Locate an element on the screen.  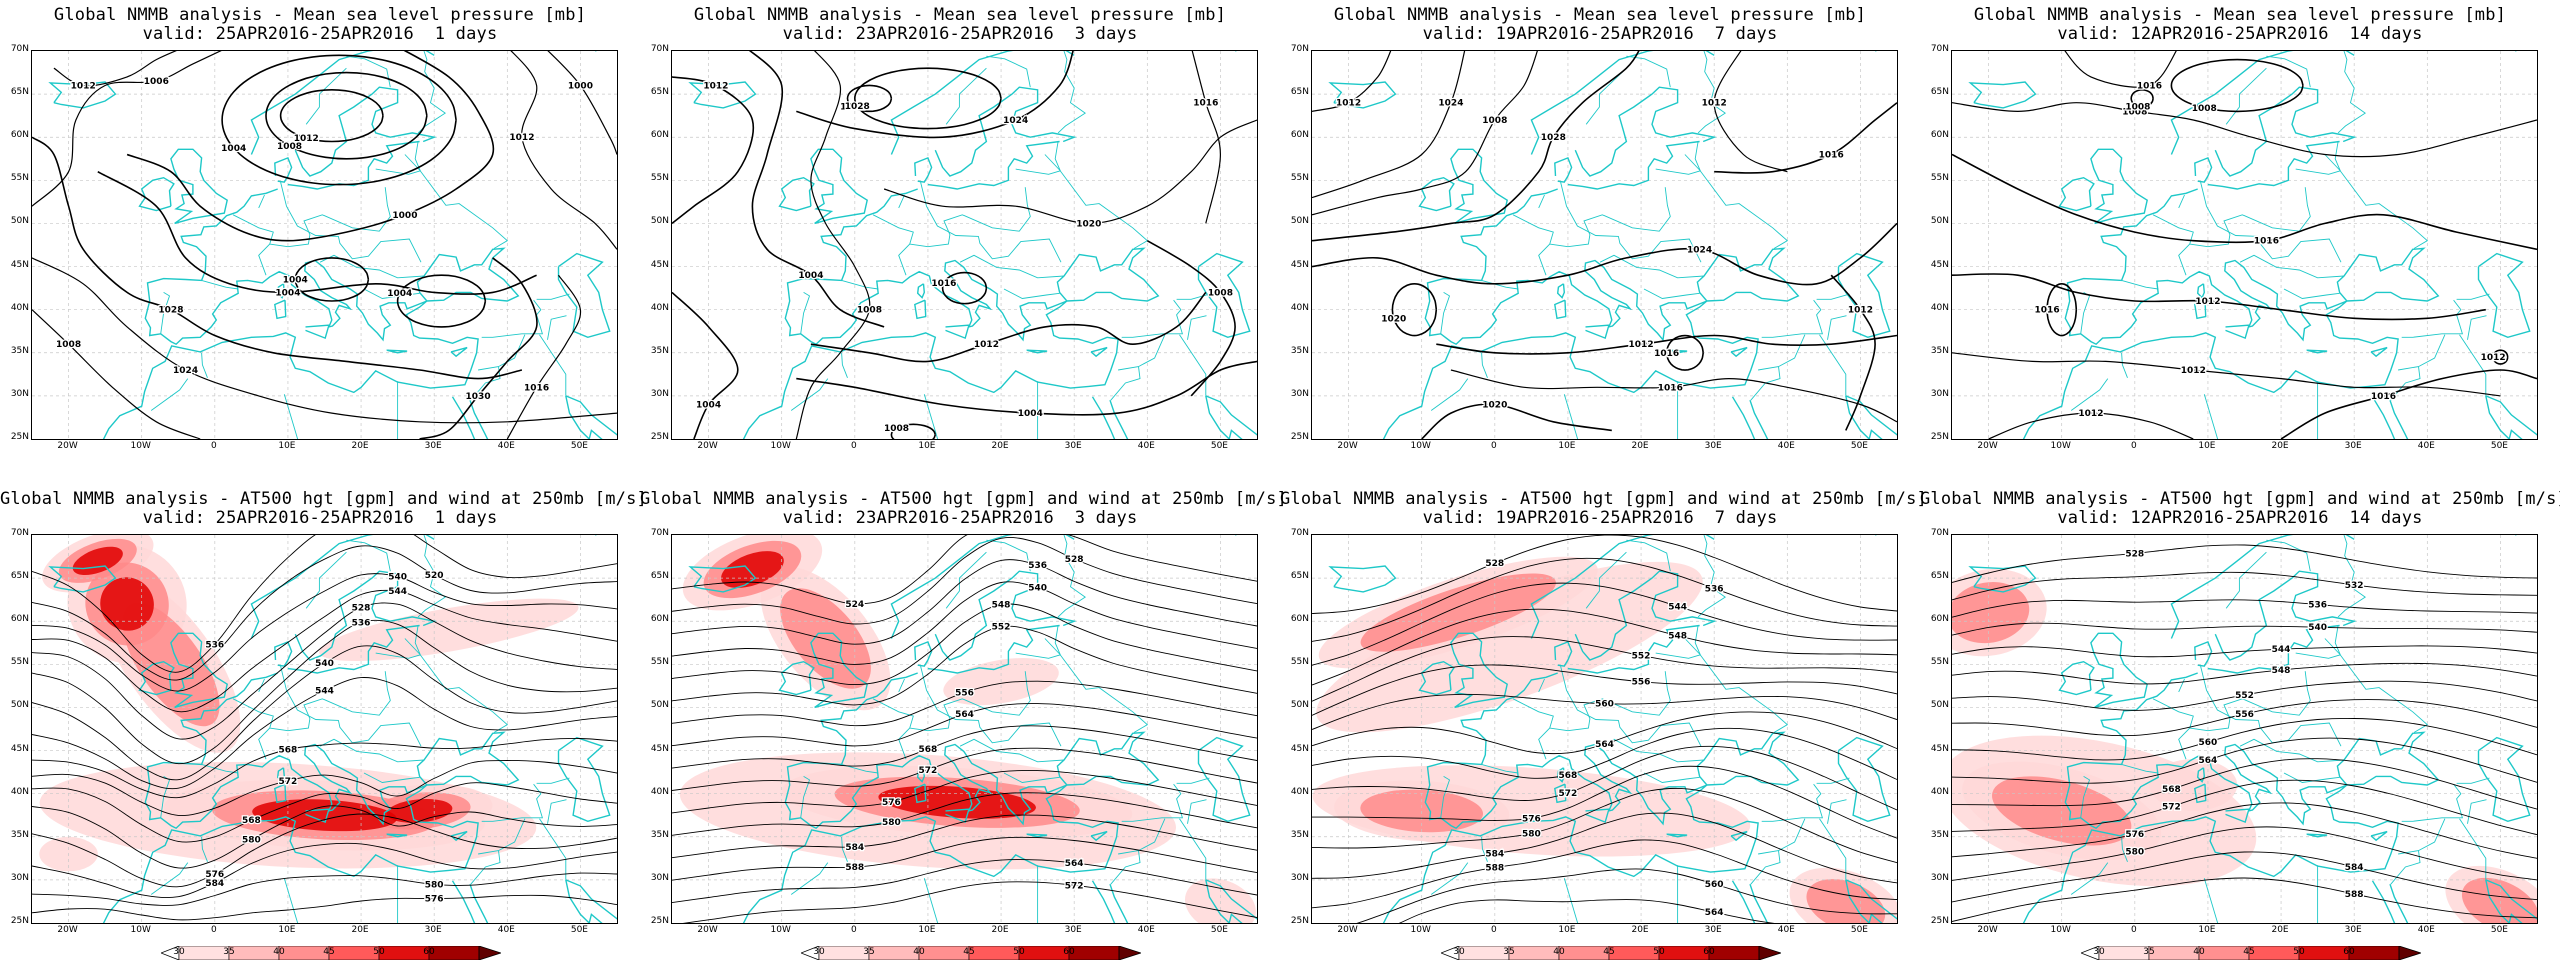
colorbar-label: 30 is located at coordinates (2099, 952).